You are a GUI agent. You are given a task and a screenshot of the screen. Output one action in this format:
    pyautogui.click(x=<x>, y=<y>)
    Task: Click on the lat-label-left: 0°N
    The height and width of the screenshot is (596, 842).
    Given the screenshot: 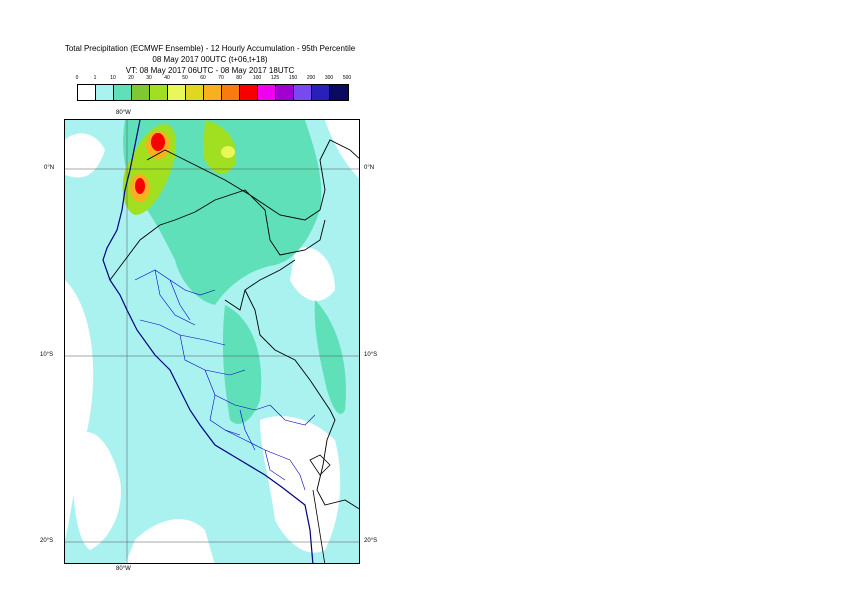 What is the action you would take?
    pyautogui.click(x=49, y=168)
    